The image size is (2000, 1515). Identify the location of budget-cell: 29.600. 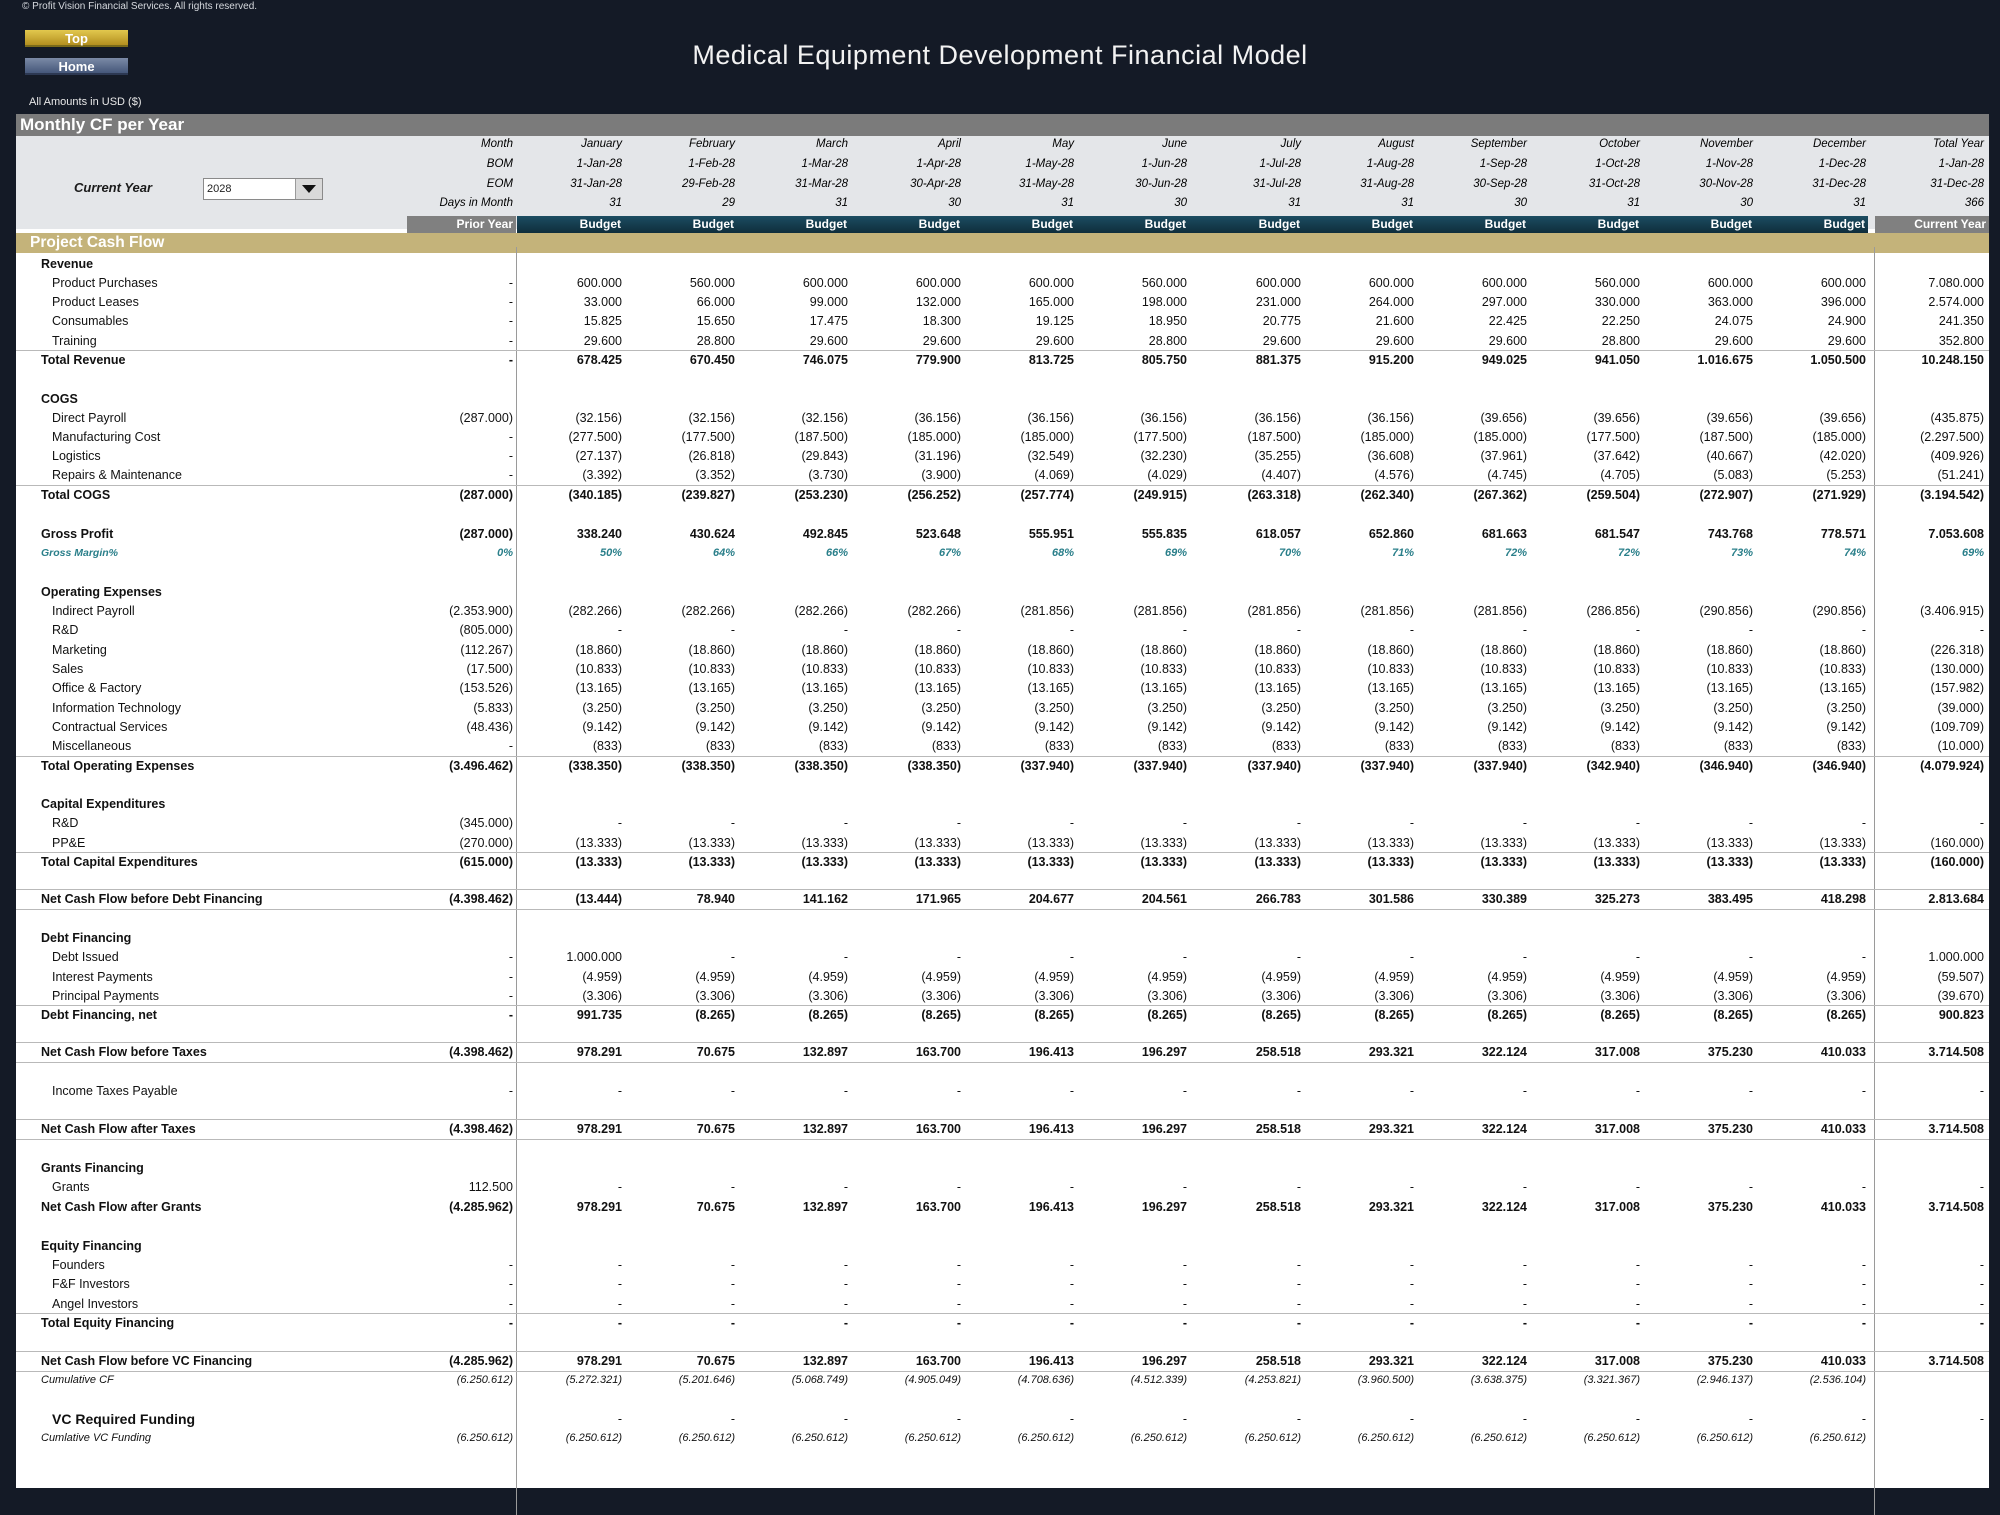
(1281, 341).